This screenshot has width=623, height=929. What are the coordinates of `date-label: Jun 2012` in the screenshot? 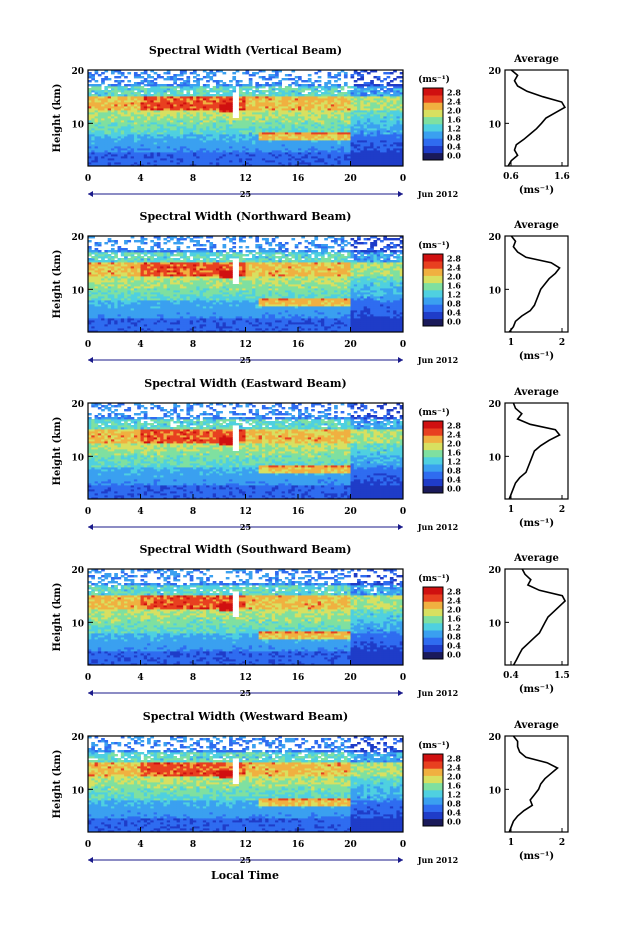 It's located at (437, 194).